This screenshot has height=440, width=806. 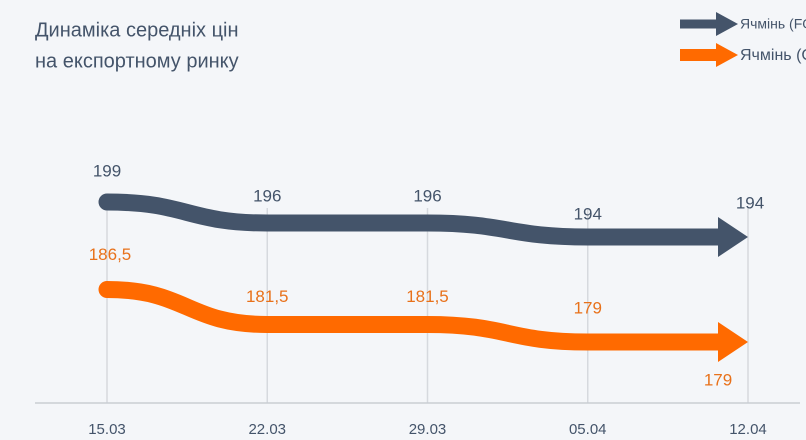 What do you see at coordinates (110, 254) in the screenshot?
I see `data-label: 186,5` at bounding box center [110, 254].